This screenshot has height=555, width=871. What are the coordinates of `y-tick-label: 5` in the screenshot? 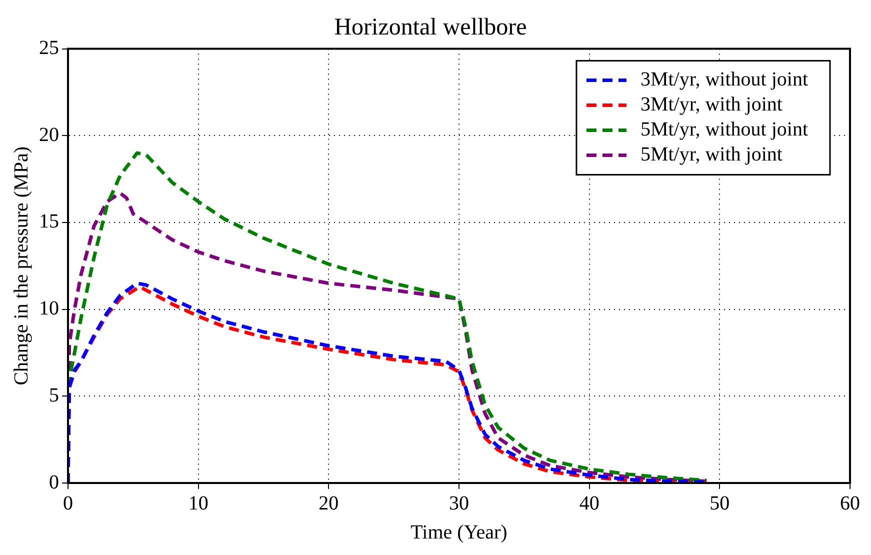 It's located at (54, 395).